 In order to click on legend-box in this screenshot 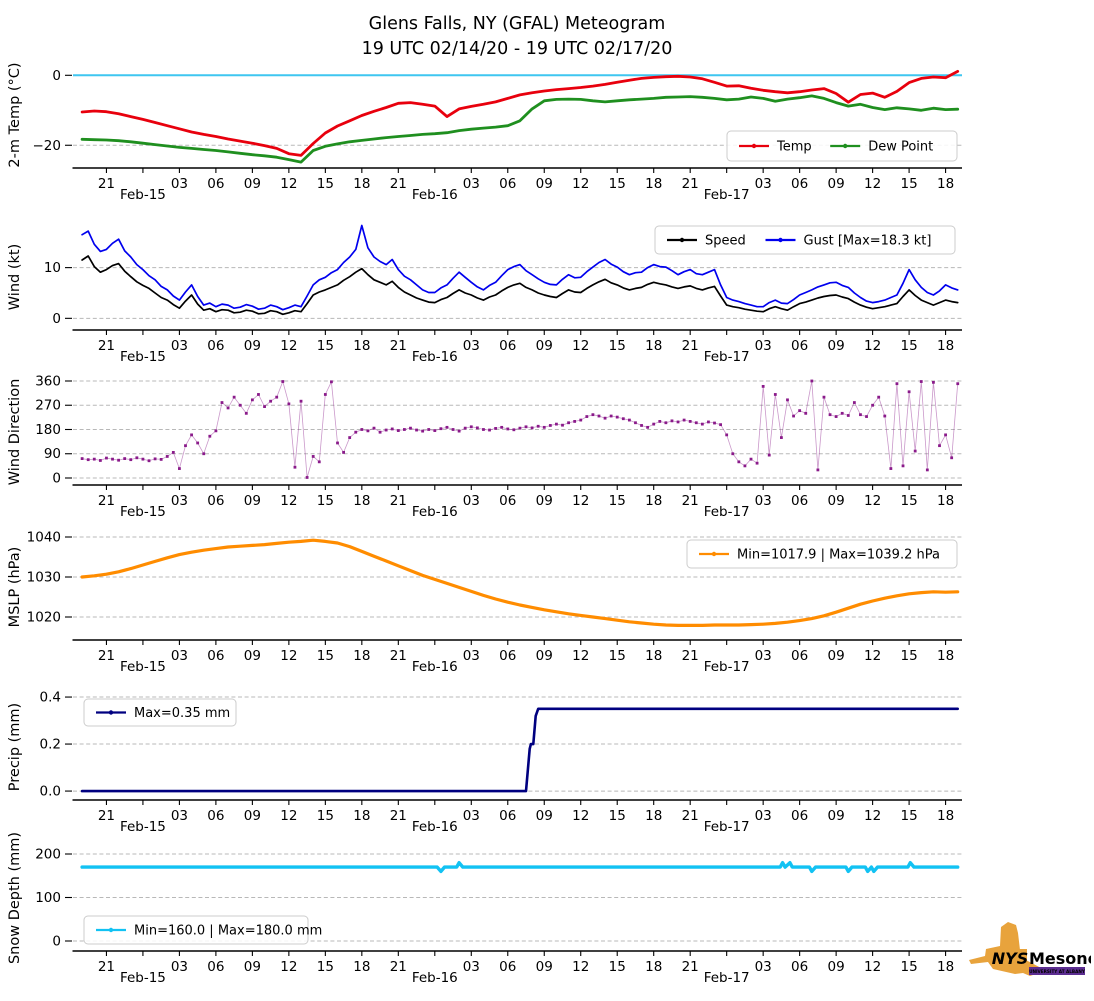, I will do `click(196, 930)`.